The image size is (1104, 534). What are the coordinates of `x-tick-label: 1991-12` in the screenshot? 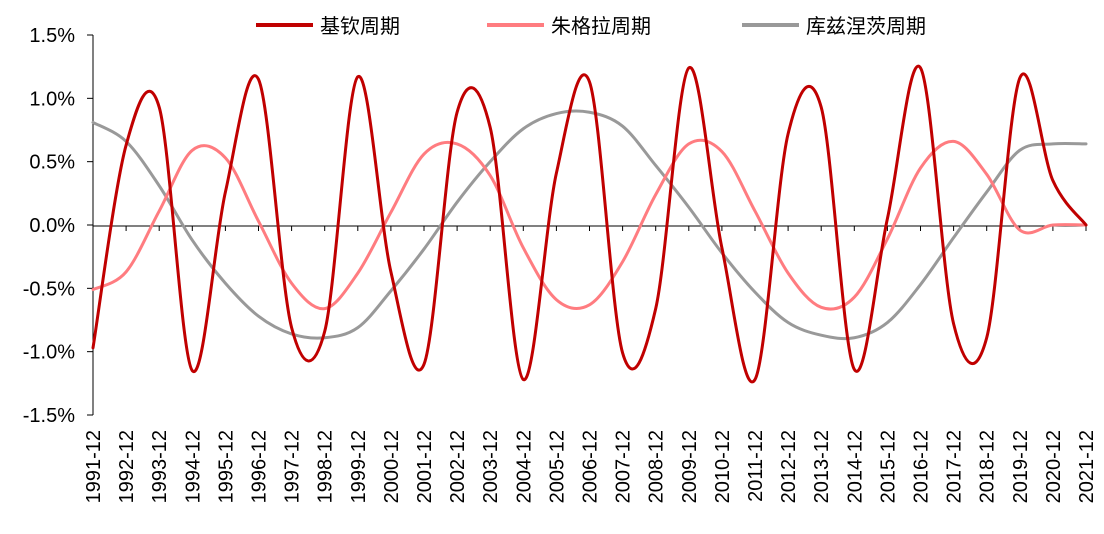 It's located at (94, 466).